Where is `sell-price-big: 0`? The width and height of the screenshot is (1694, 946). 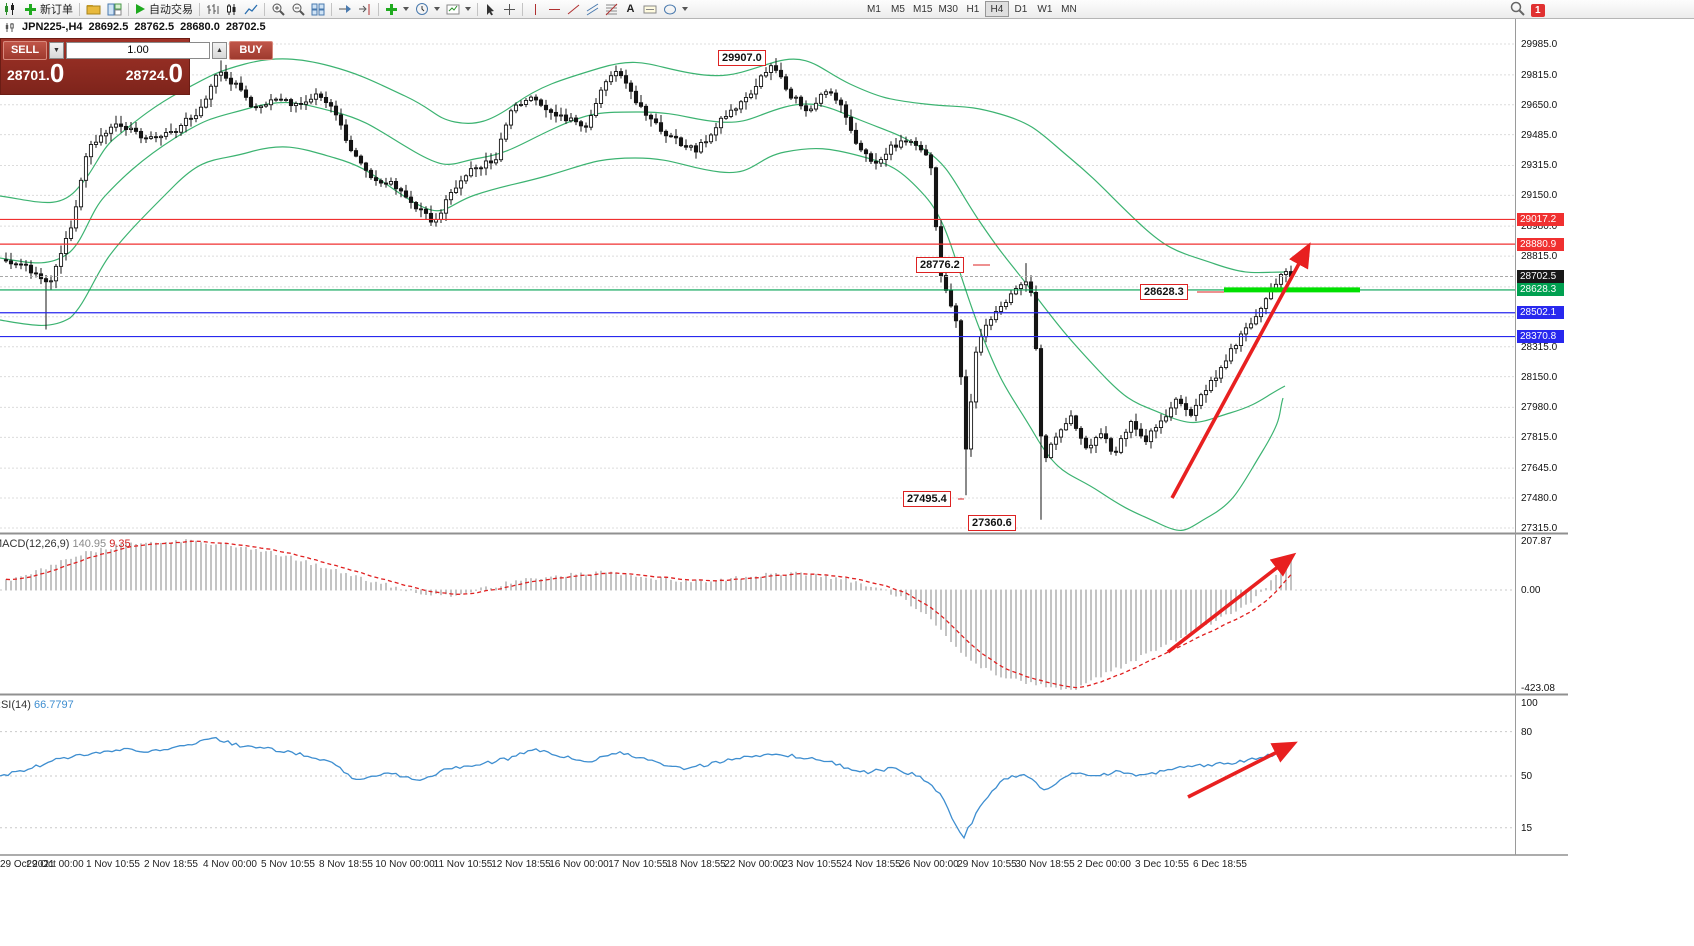
sell-price-big: 0 is located at coordinates (57, 73).